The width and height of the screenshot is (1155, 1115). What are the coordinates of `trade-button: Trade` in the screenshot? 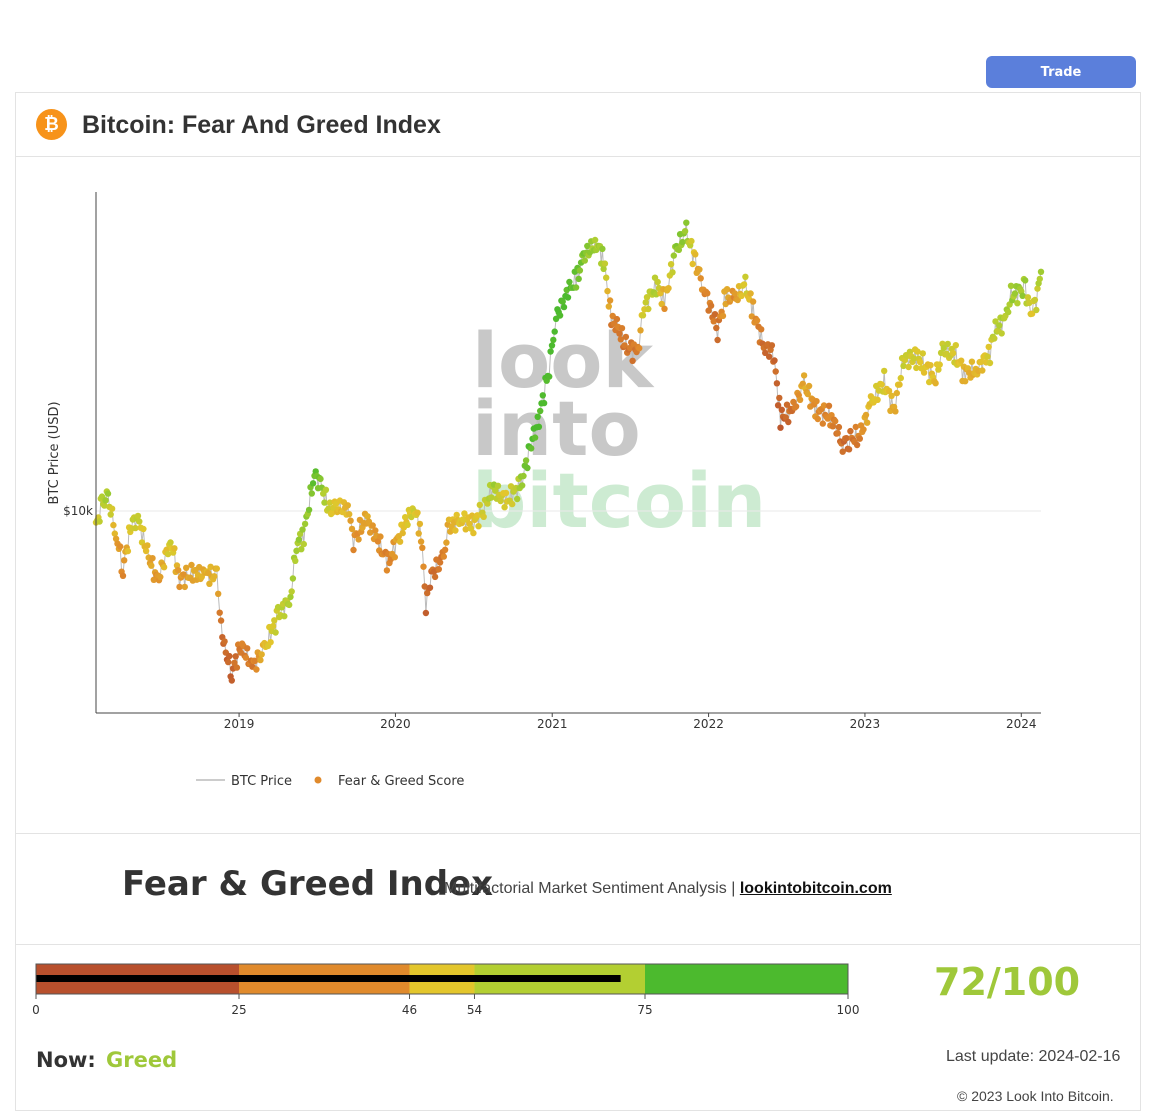 It's located at (1061, 72).